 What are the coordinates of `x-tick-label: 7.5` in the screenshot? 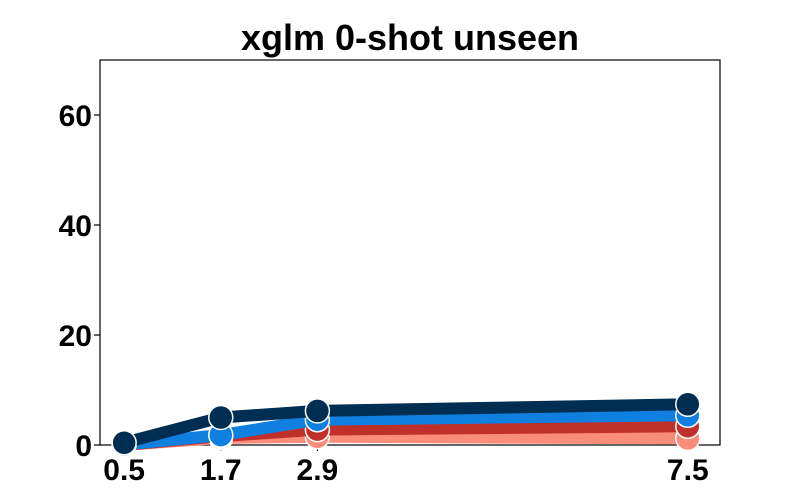 It's located at (688, 470).